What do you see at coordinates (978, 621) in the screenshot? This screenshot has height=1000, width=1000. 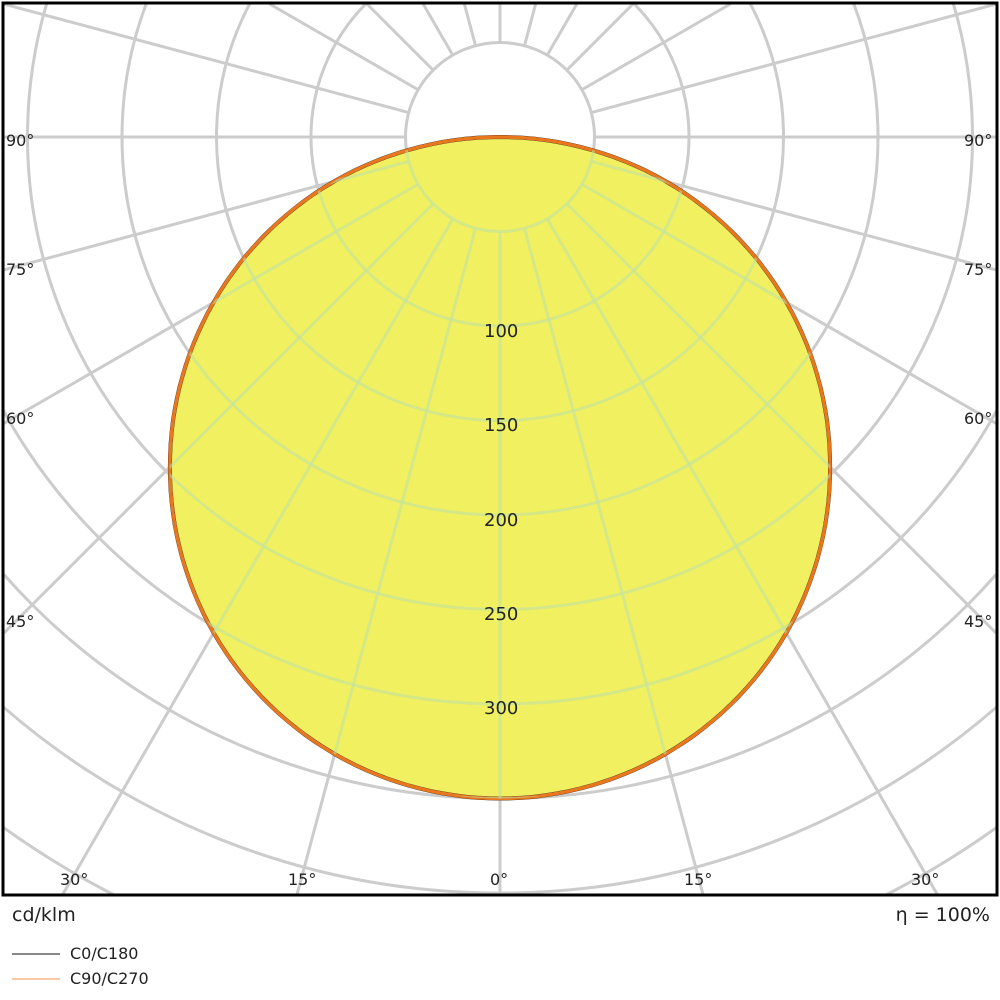 I see `angle-label-right: 45°` at bounding box center [978, 621].